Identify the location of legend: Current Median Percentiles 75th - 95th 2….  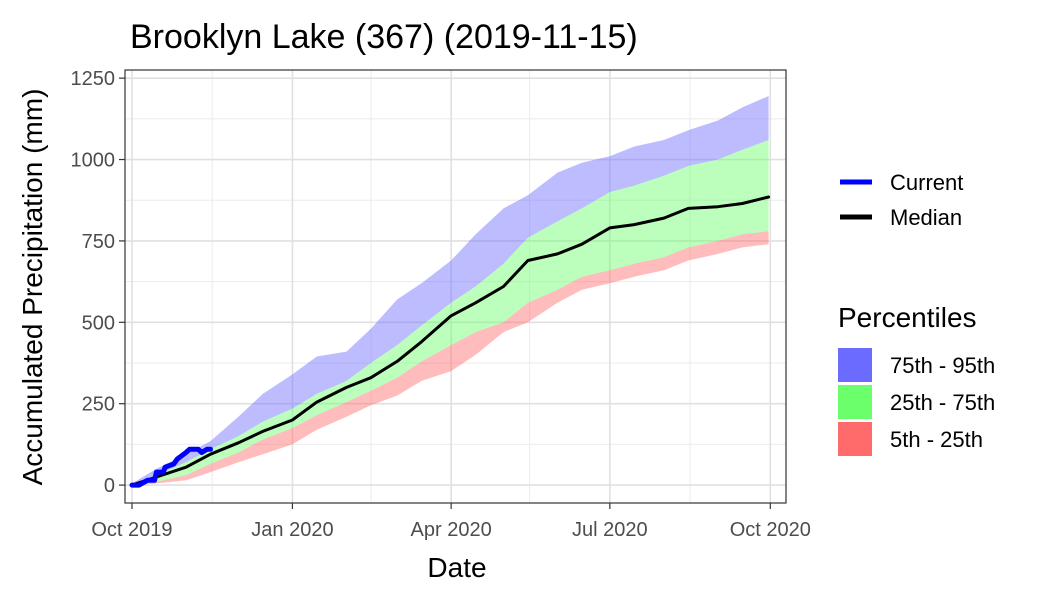
(916, 313).